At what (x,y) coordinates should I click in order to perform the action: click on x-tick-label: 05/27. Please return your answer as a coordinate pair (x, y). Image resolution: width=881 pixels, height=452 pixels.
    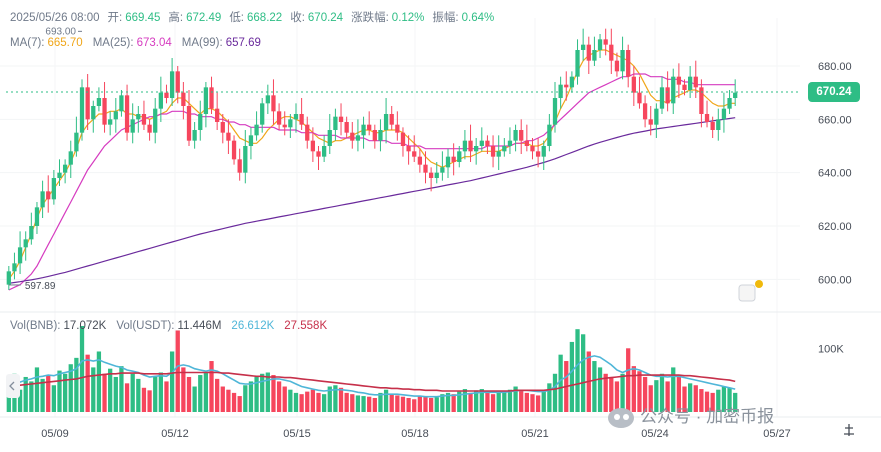
    Looking at the image, I should click on (777, 434).